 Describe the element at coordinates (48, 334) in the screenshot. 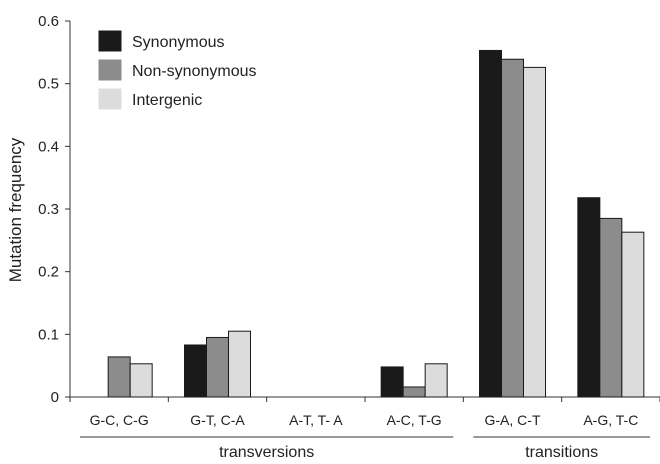

I see `y-tick-label: 0.1` at that location.